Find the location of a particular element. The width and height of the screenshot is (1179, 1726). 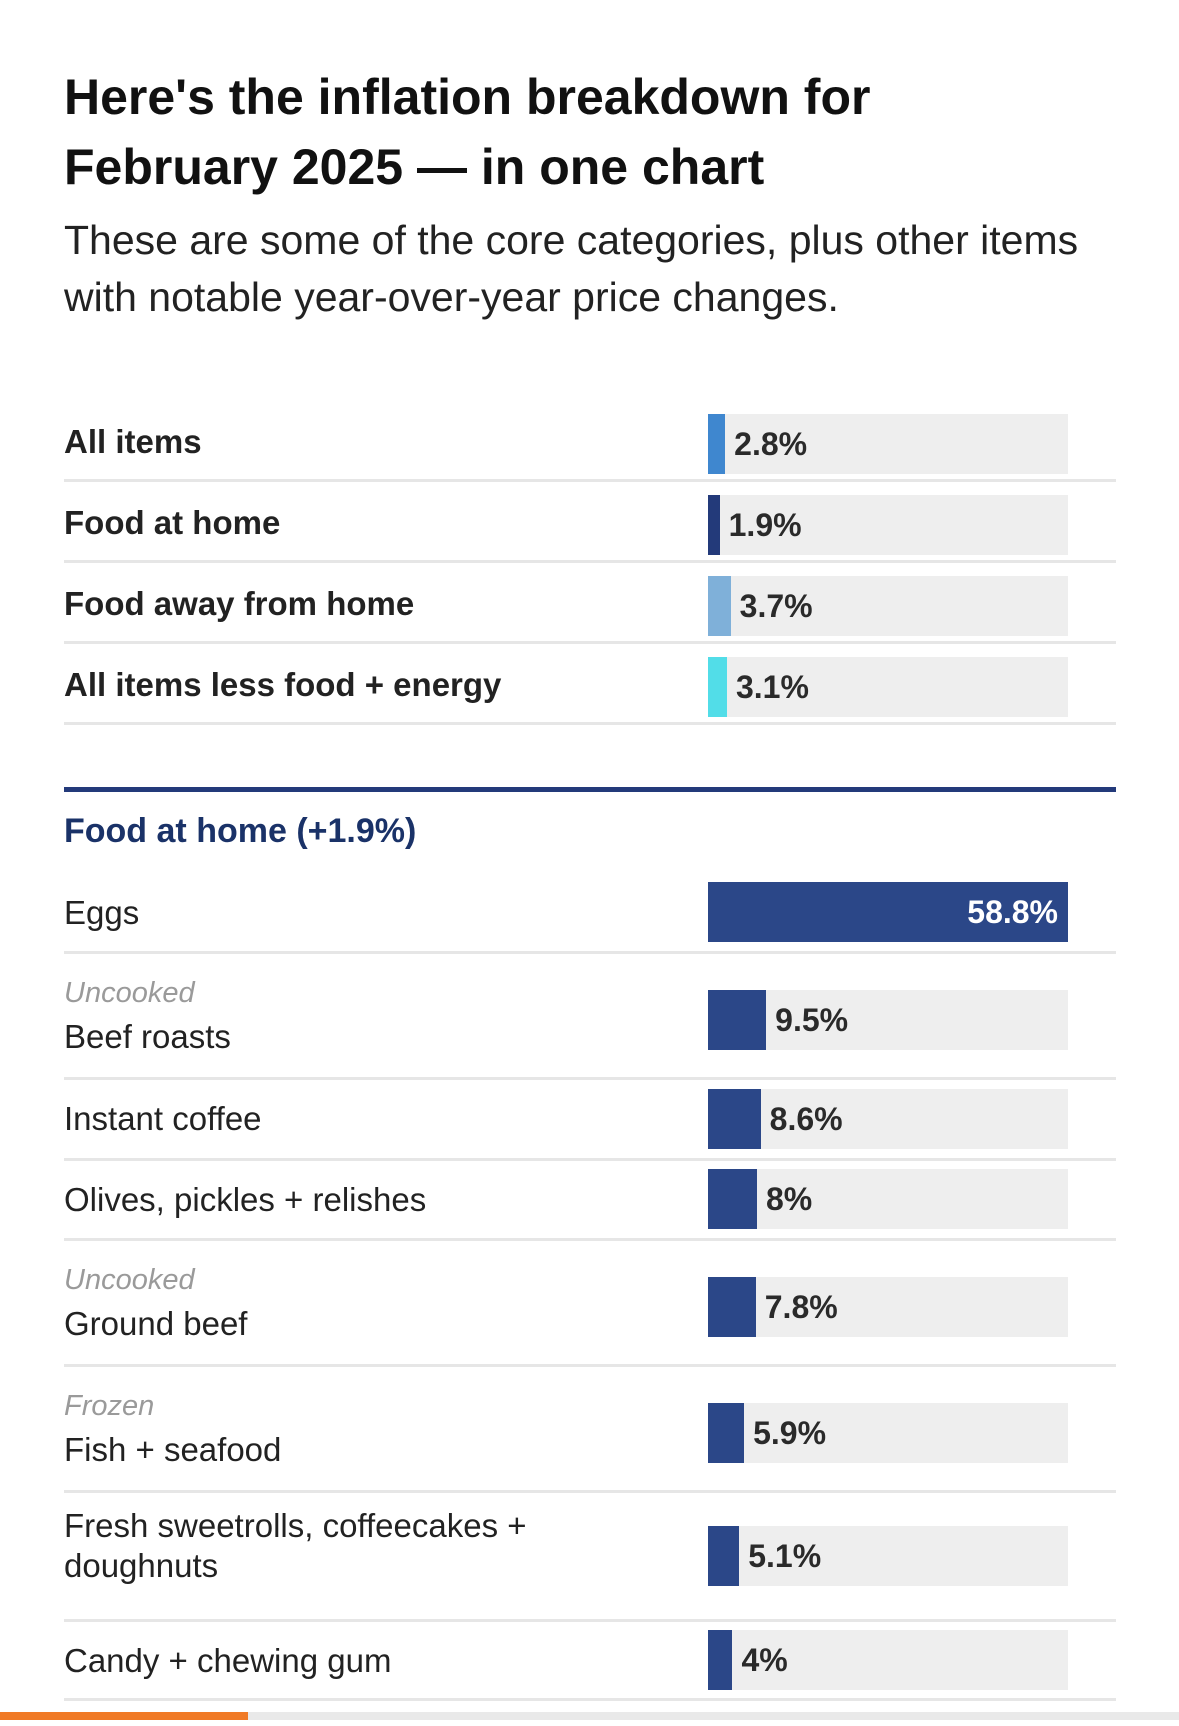

row-name: Candy + chewing gum is located at coordinates (228, 1660).